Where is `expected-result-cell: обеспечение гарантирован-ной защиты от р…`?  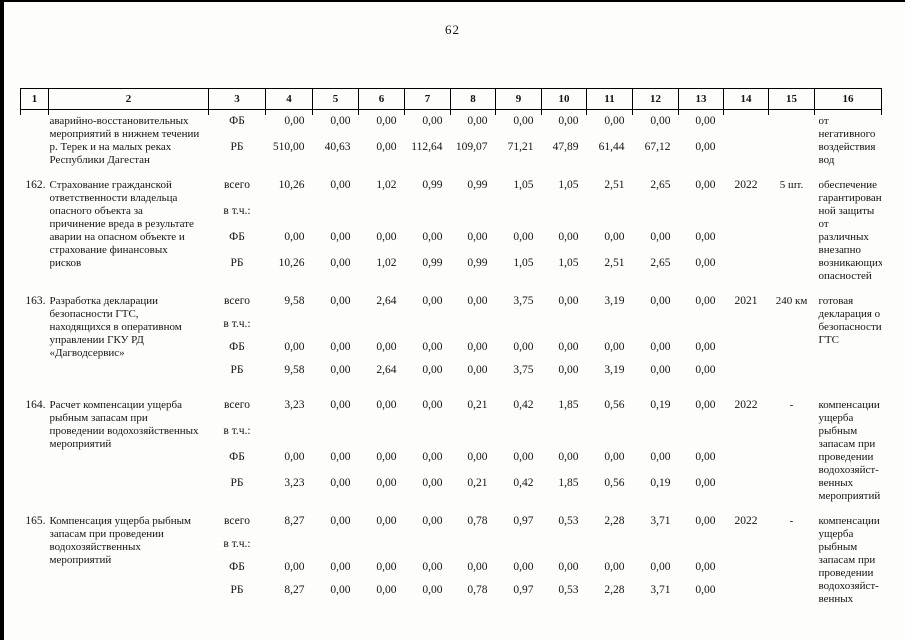 expected-result-cell: обеспечение гарантирован-ной защиты от р… is located at coordinates (850, 230).